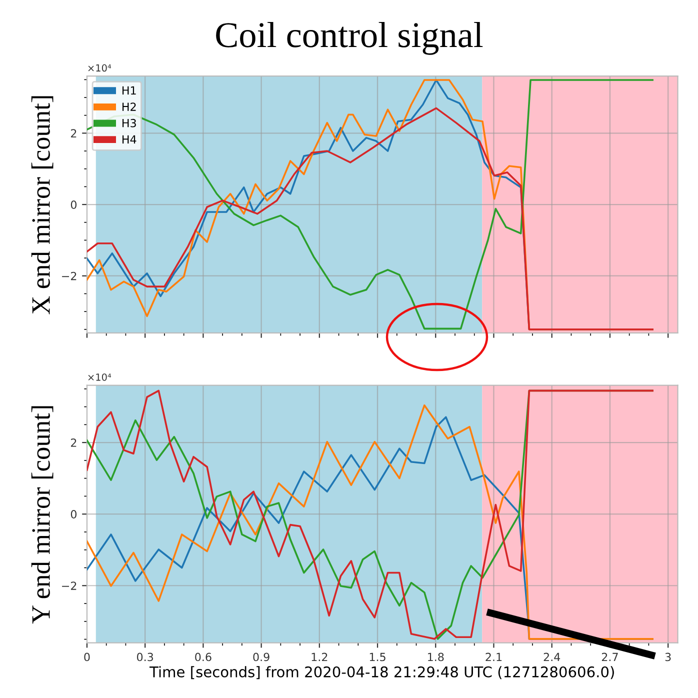  Describe the element at coordinates (349, 38) in the screenshot. I see `chart-title: Coil control signal` at that location.